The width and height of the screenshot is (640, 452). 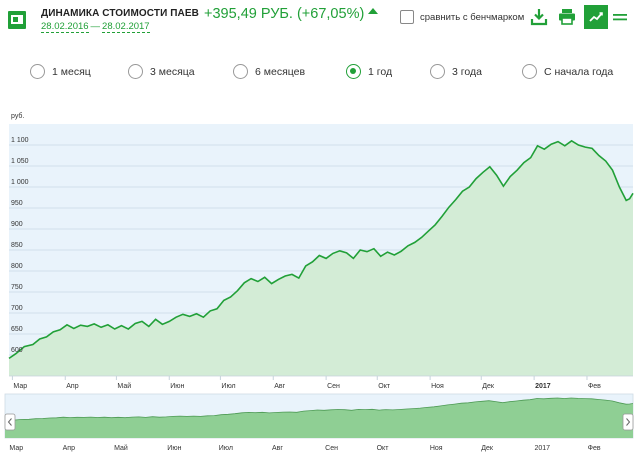 What do you see at coordinates (71, 71) in the screenshot?
I see `period-label: 1 месяц` at bounding box center [71, 71].